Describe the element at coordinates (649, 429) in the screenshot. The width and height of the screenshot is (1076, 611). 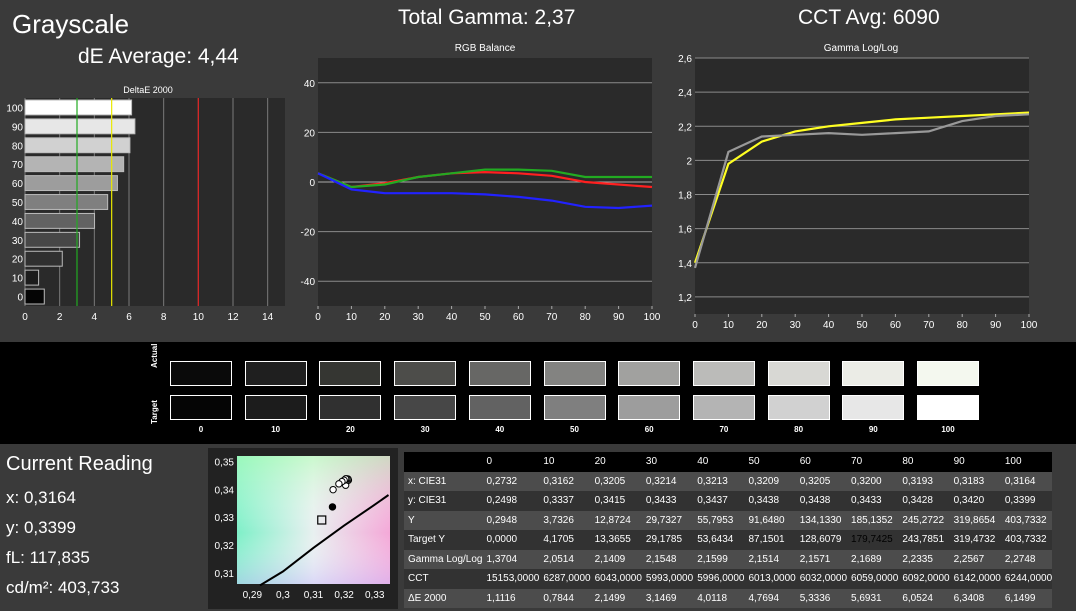
I see `swatch-level-label: 60` at that location.